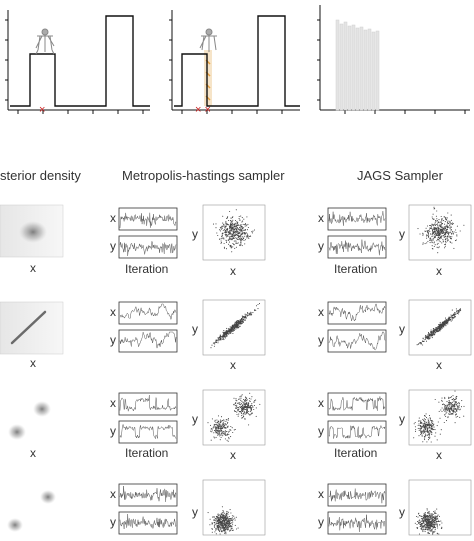  I want to click on top-panel-2-density-line, so click(237, 61).